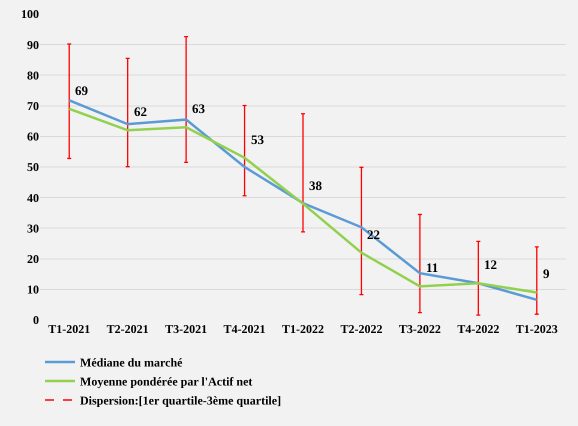 The width and height of the screenshot is (578, 426). I want to click on y-tick-label: 20, so click(33, 259).